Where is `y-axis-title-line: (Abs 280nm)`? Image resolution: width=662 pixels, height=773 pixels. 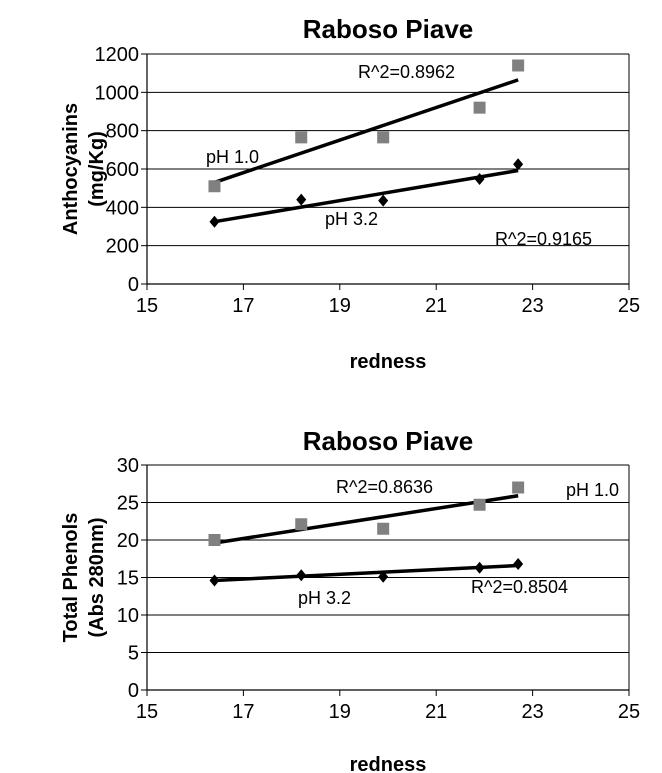
y-axis-title-line: (Abs 280nm) is located at coordinates (97, 577).